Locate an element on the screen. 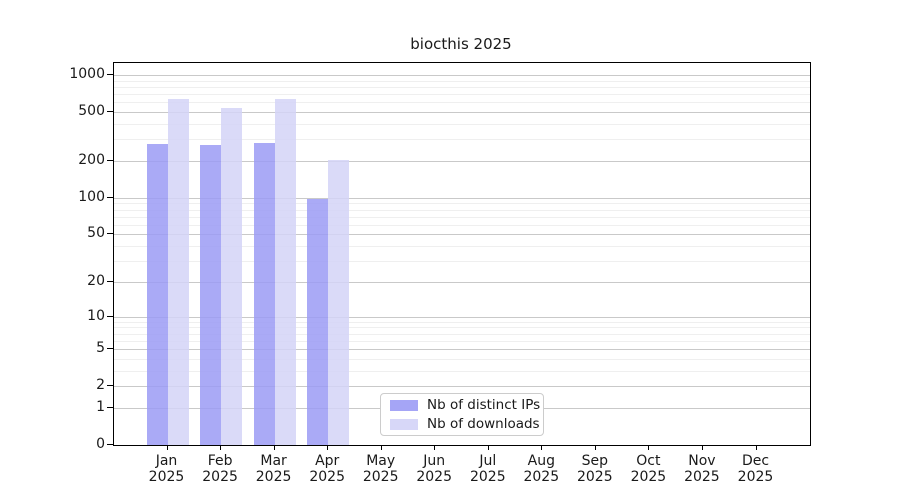  legend-item-distinct-ips: Nb of distinct IPs is located at coordinates (466, 405).